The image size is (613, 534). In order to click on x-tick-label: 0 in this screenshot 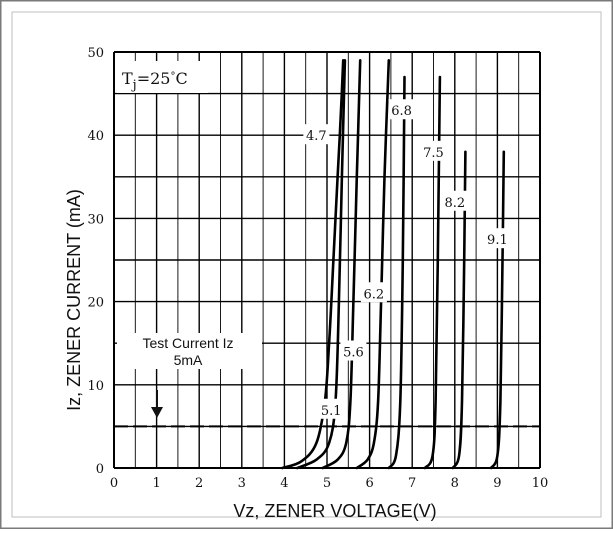, I will do `click(114, 483)`.